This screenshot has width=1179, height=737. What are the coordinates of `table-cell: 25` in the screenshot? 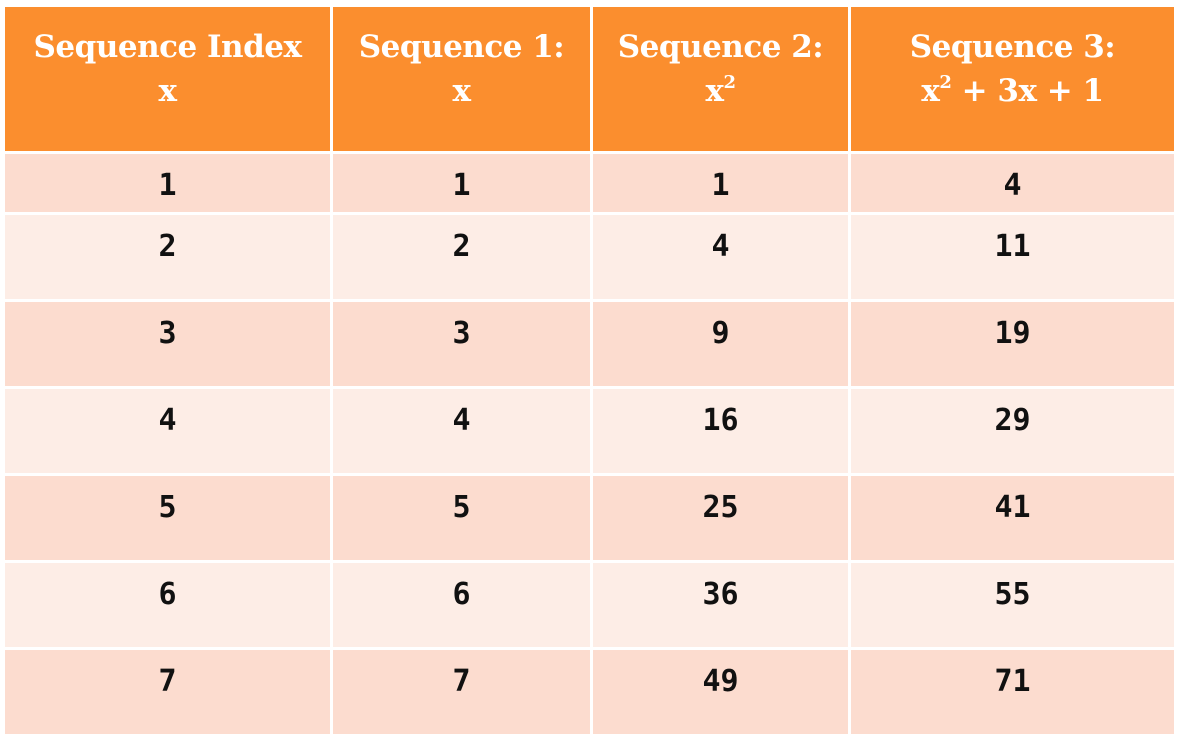 It's located at (720, 518).